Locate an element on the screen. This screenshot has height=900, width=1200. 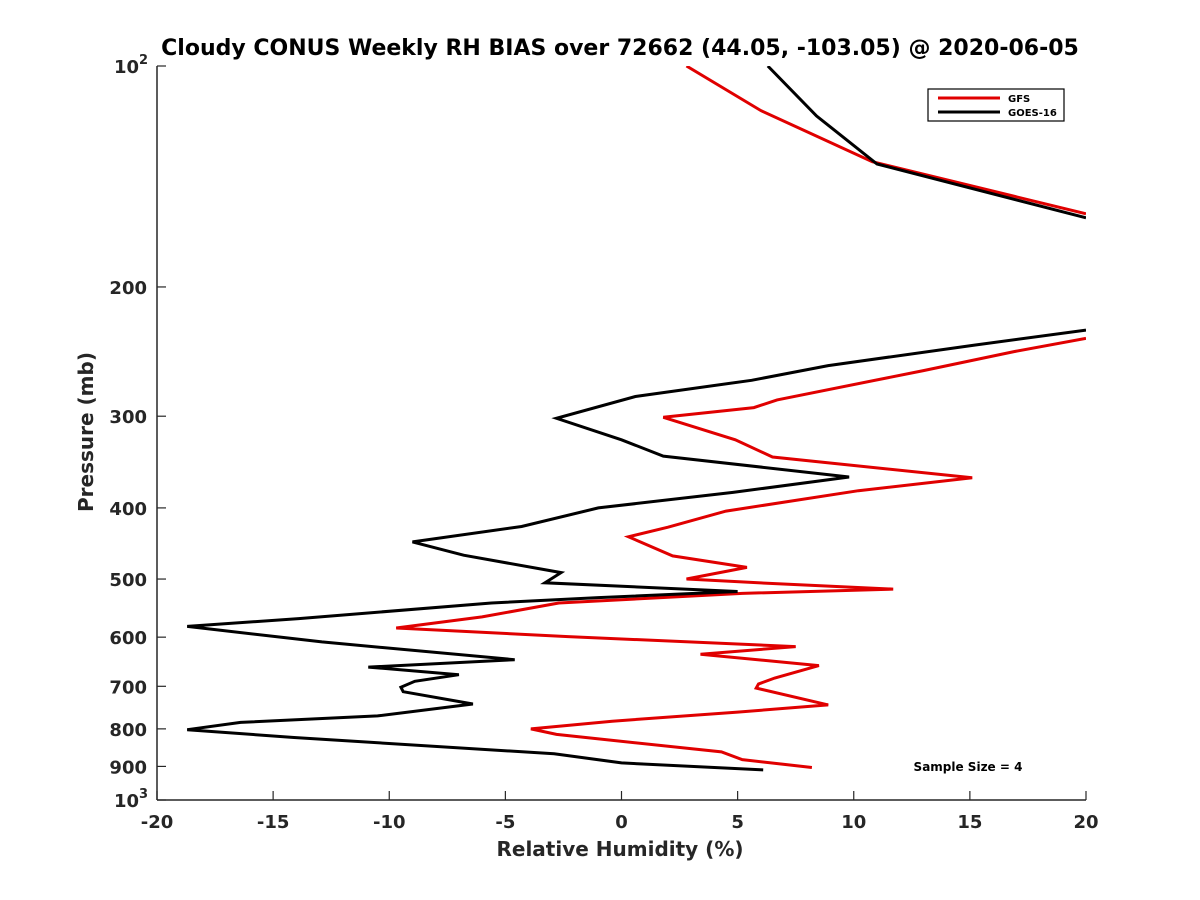
legend-box is located at coordinates (996, 105).